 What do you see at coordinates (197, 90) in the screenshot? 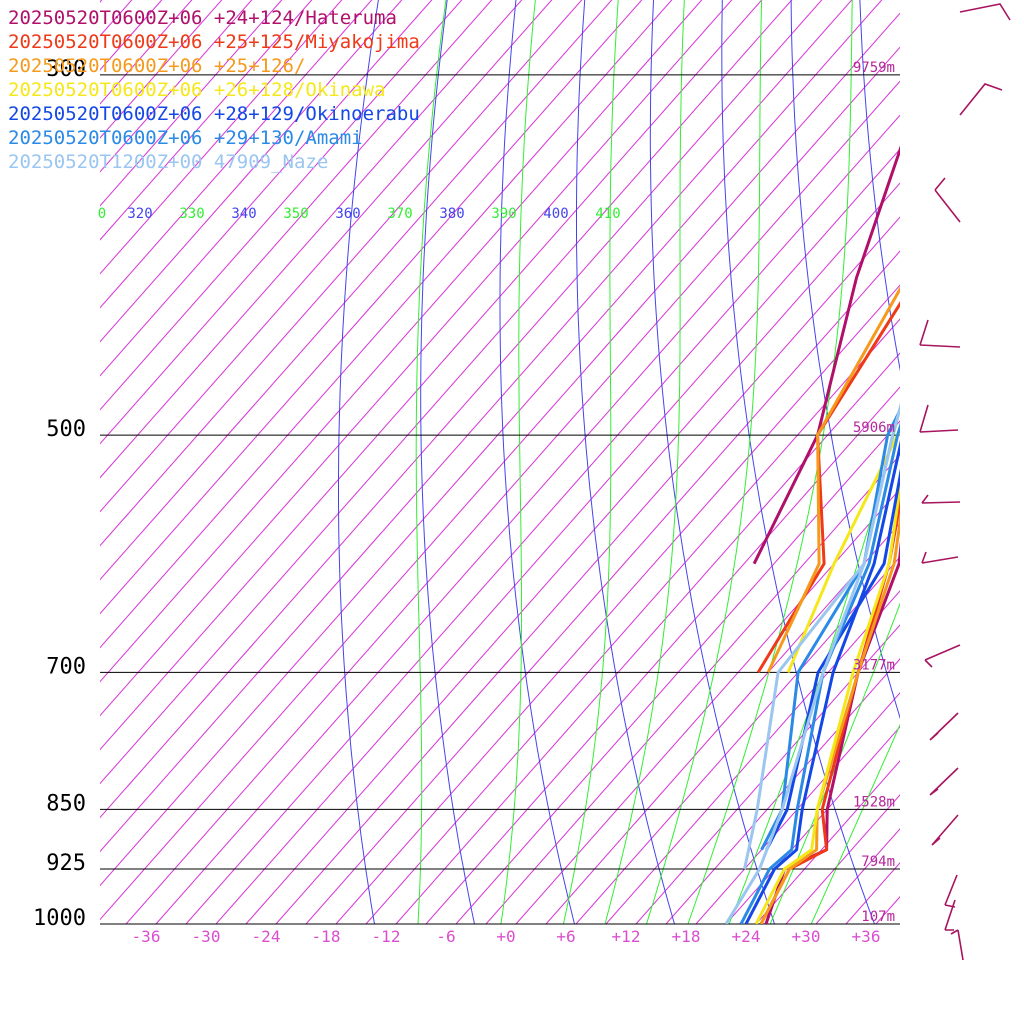
I see `legend-entry: 20250520T0600Z+06 +26+128/Okinawa` at bounding box center [197, 90].